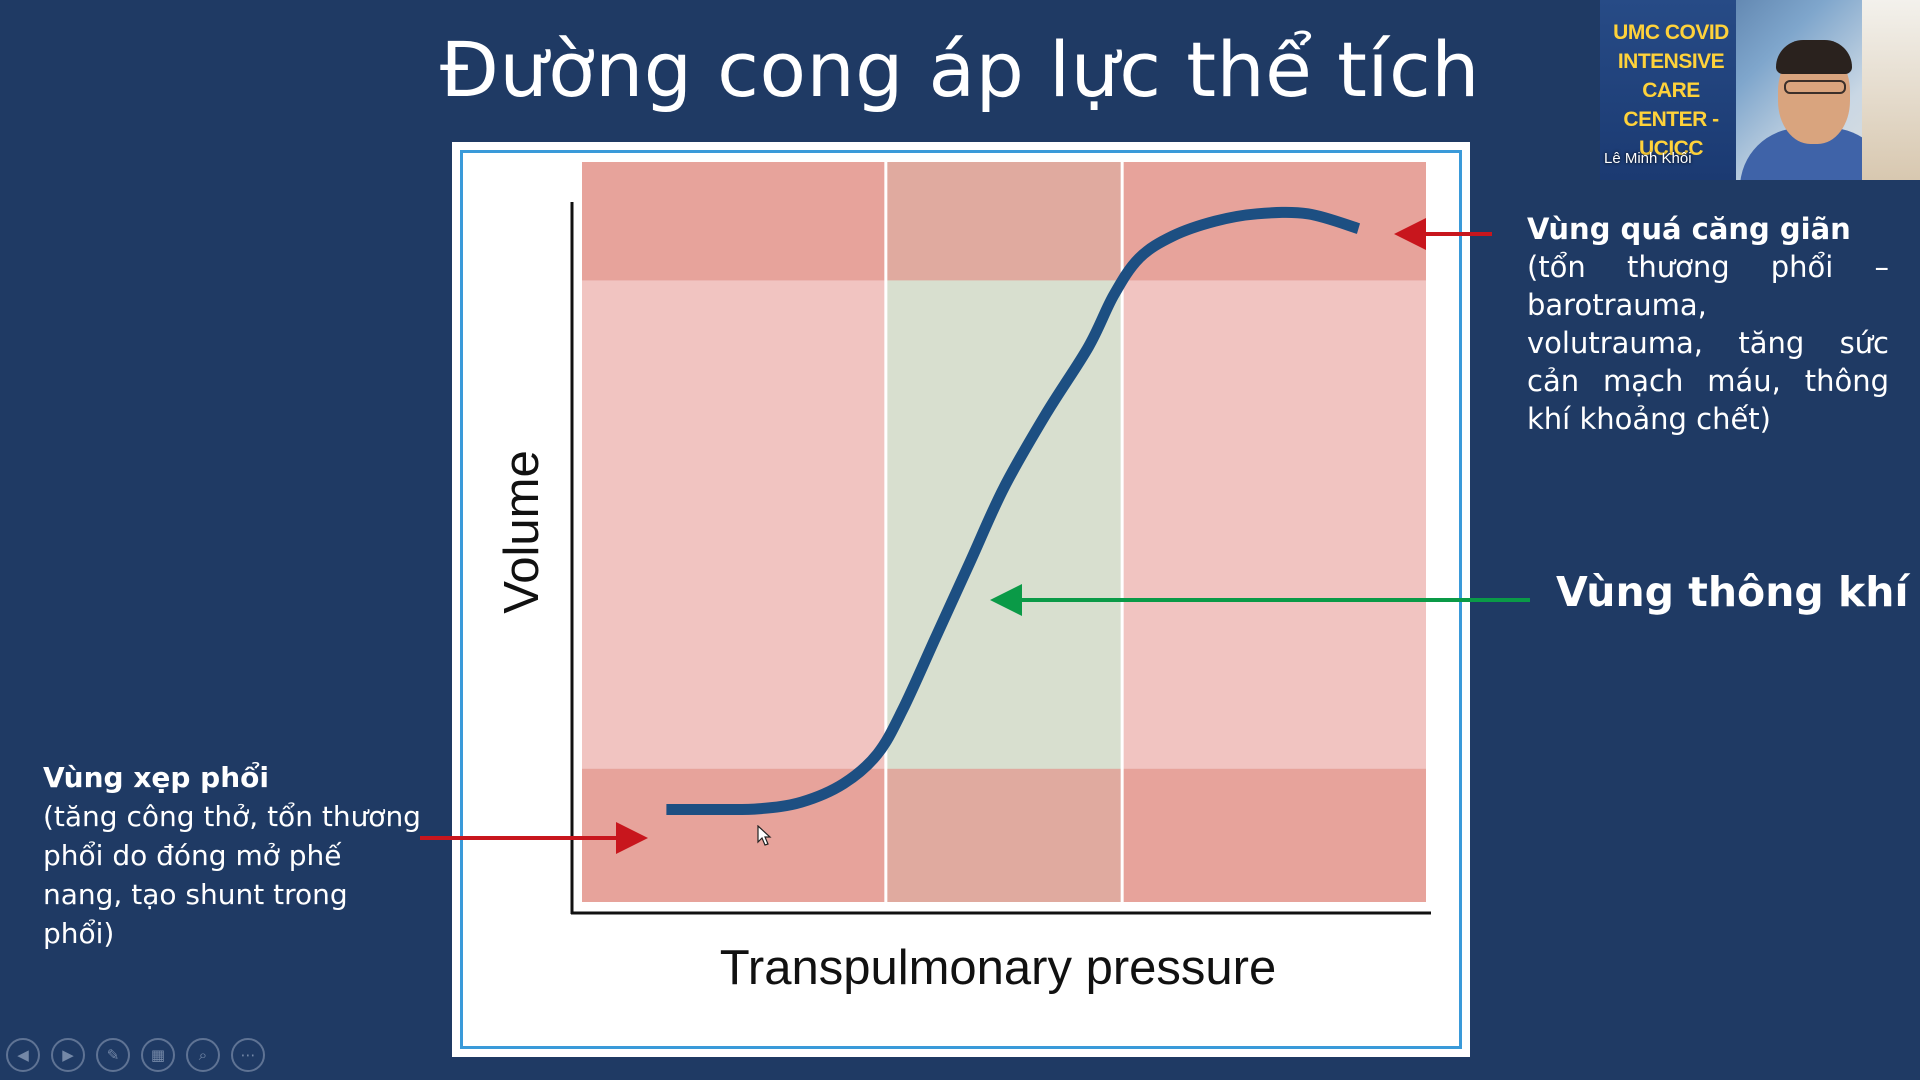 This screenshot has width=1920, height=1080. What do you see at coordinates (960, 69) in the screenshot?
I see `slide-title: Đường cong áp lực thể tích` at bounding box center [960, 69].